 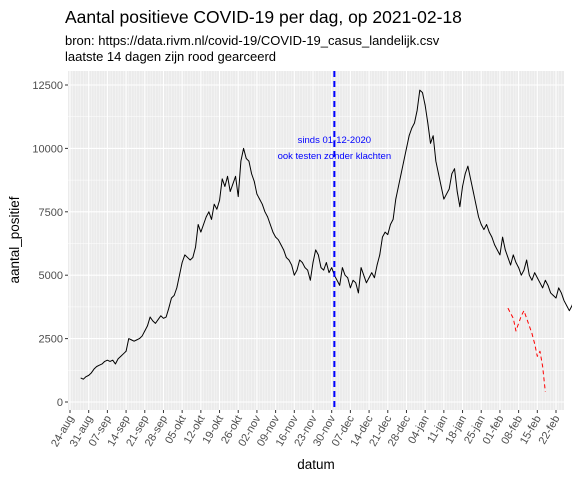 I want to click on y-tick-label: 10000, so click(x=47, y=149).